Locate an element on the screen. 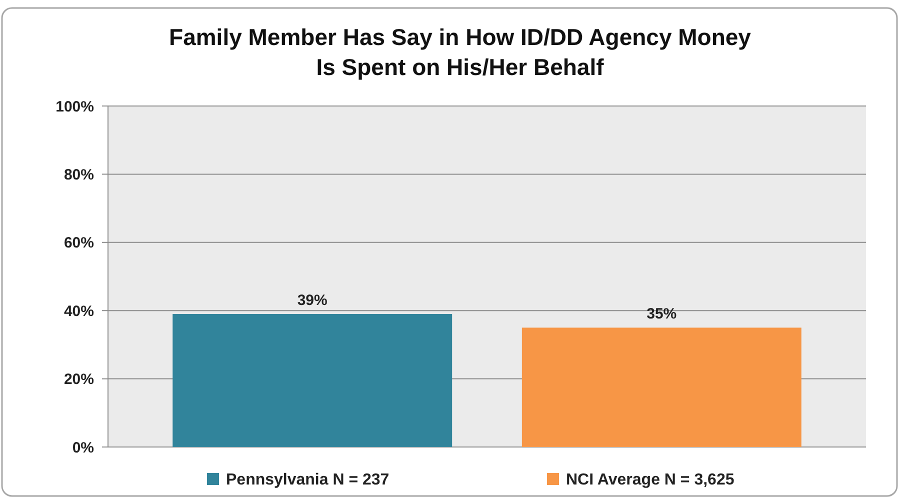 The height and width of the screenshot is (500, 901). y-tick-label: 20% is located at coordinates (79, 379).